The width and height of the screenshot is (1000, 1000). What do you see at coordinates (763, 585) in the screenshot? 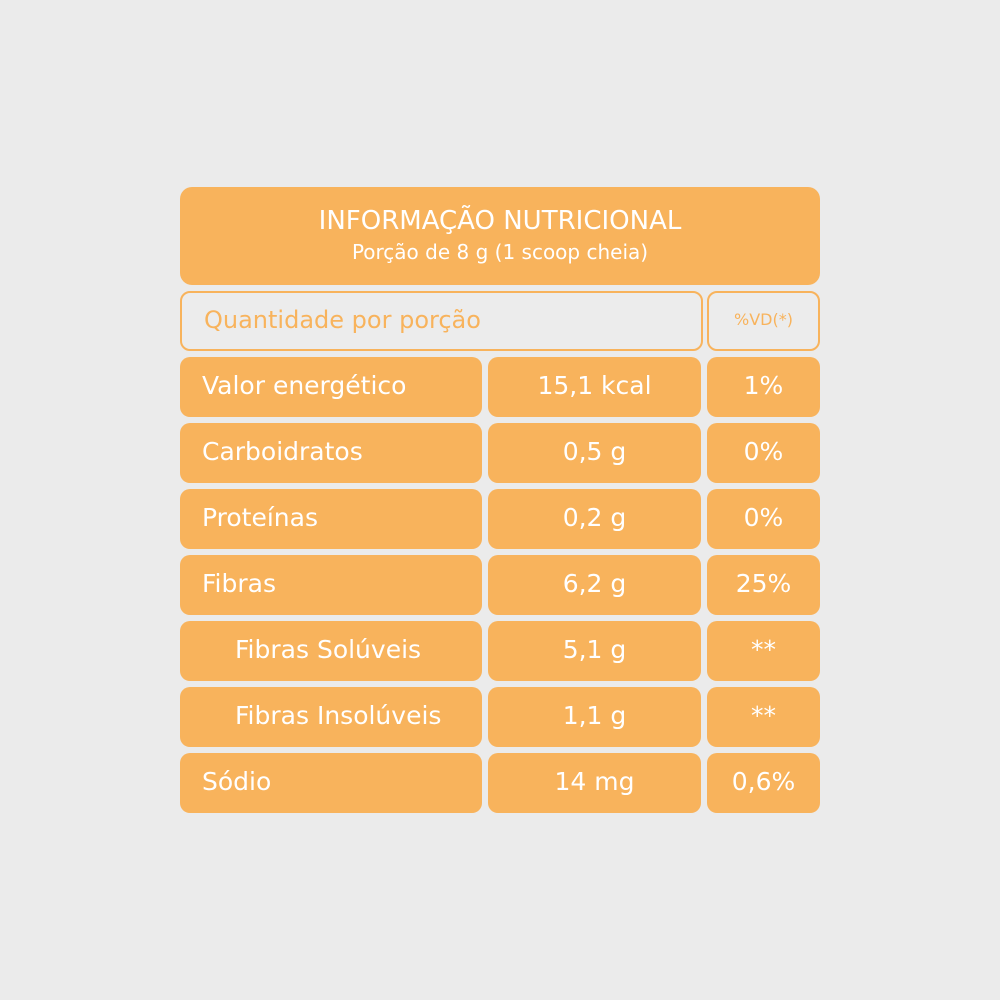
I see `nutrient-daily-value: 25%` at bounding box center [763, 585].